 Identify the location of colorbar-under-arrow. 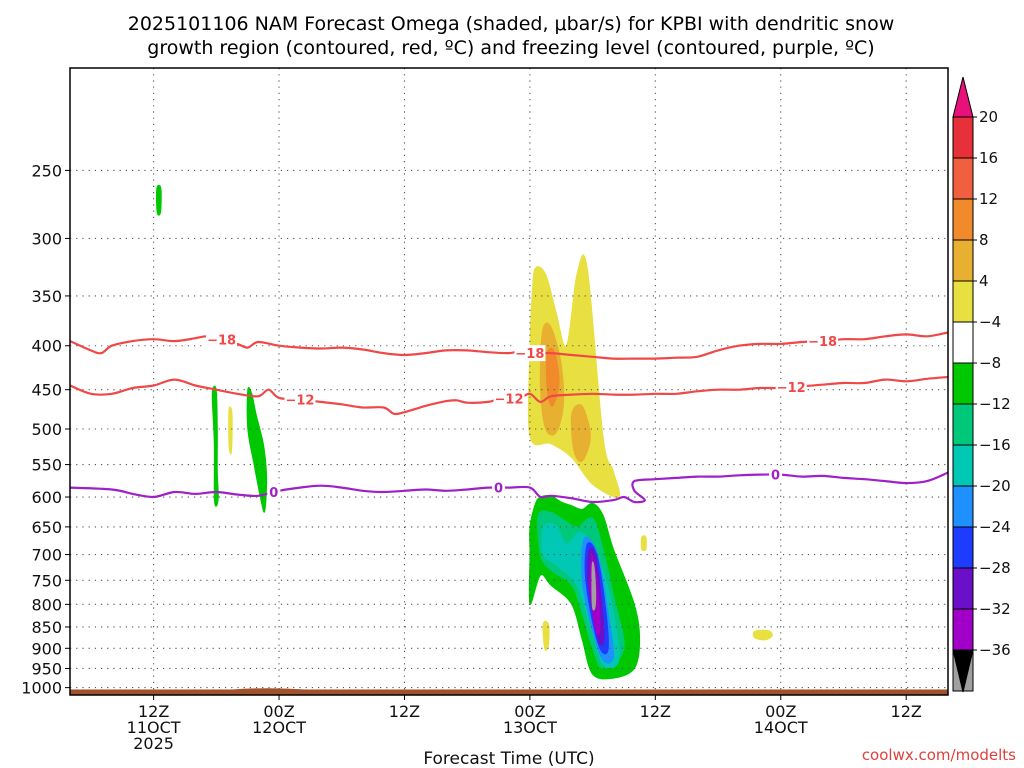
(963, 671).